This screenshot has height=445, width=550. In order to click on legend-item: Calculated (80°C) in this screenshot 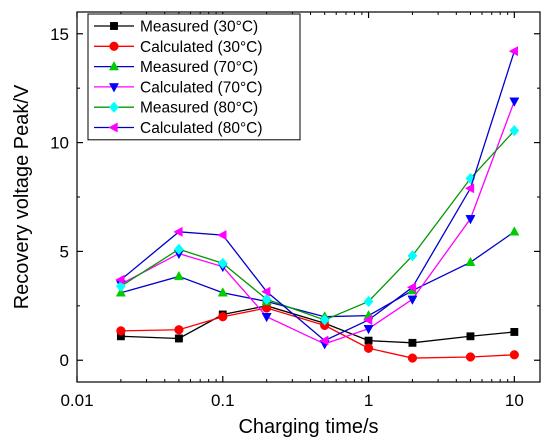, I will do `click(178, 128)`.